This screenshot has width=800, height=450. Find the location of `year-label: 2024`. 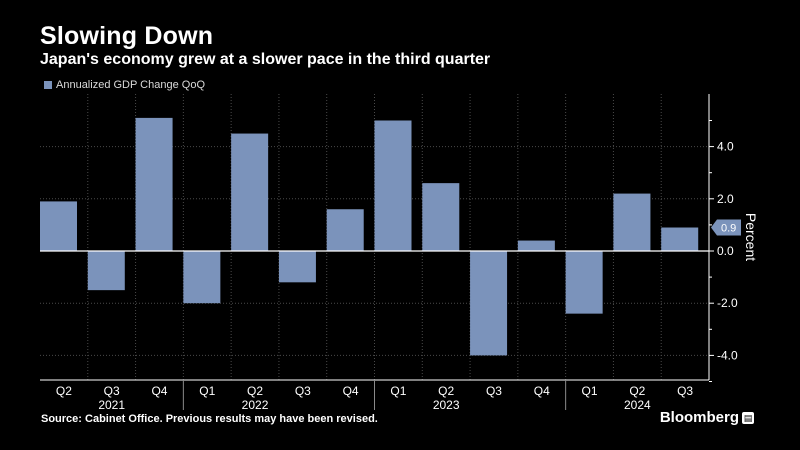

year-label: 2024 is located at coordinates (637, 405).